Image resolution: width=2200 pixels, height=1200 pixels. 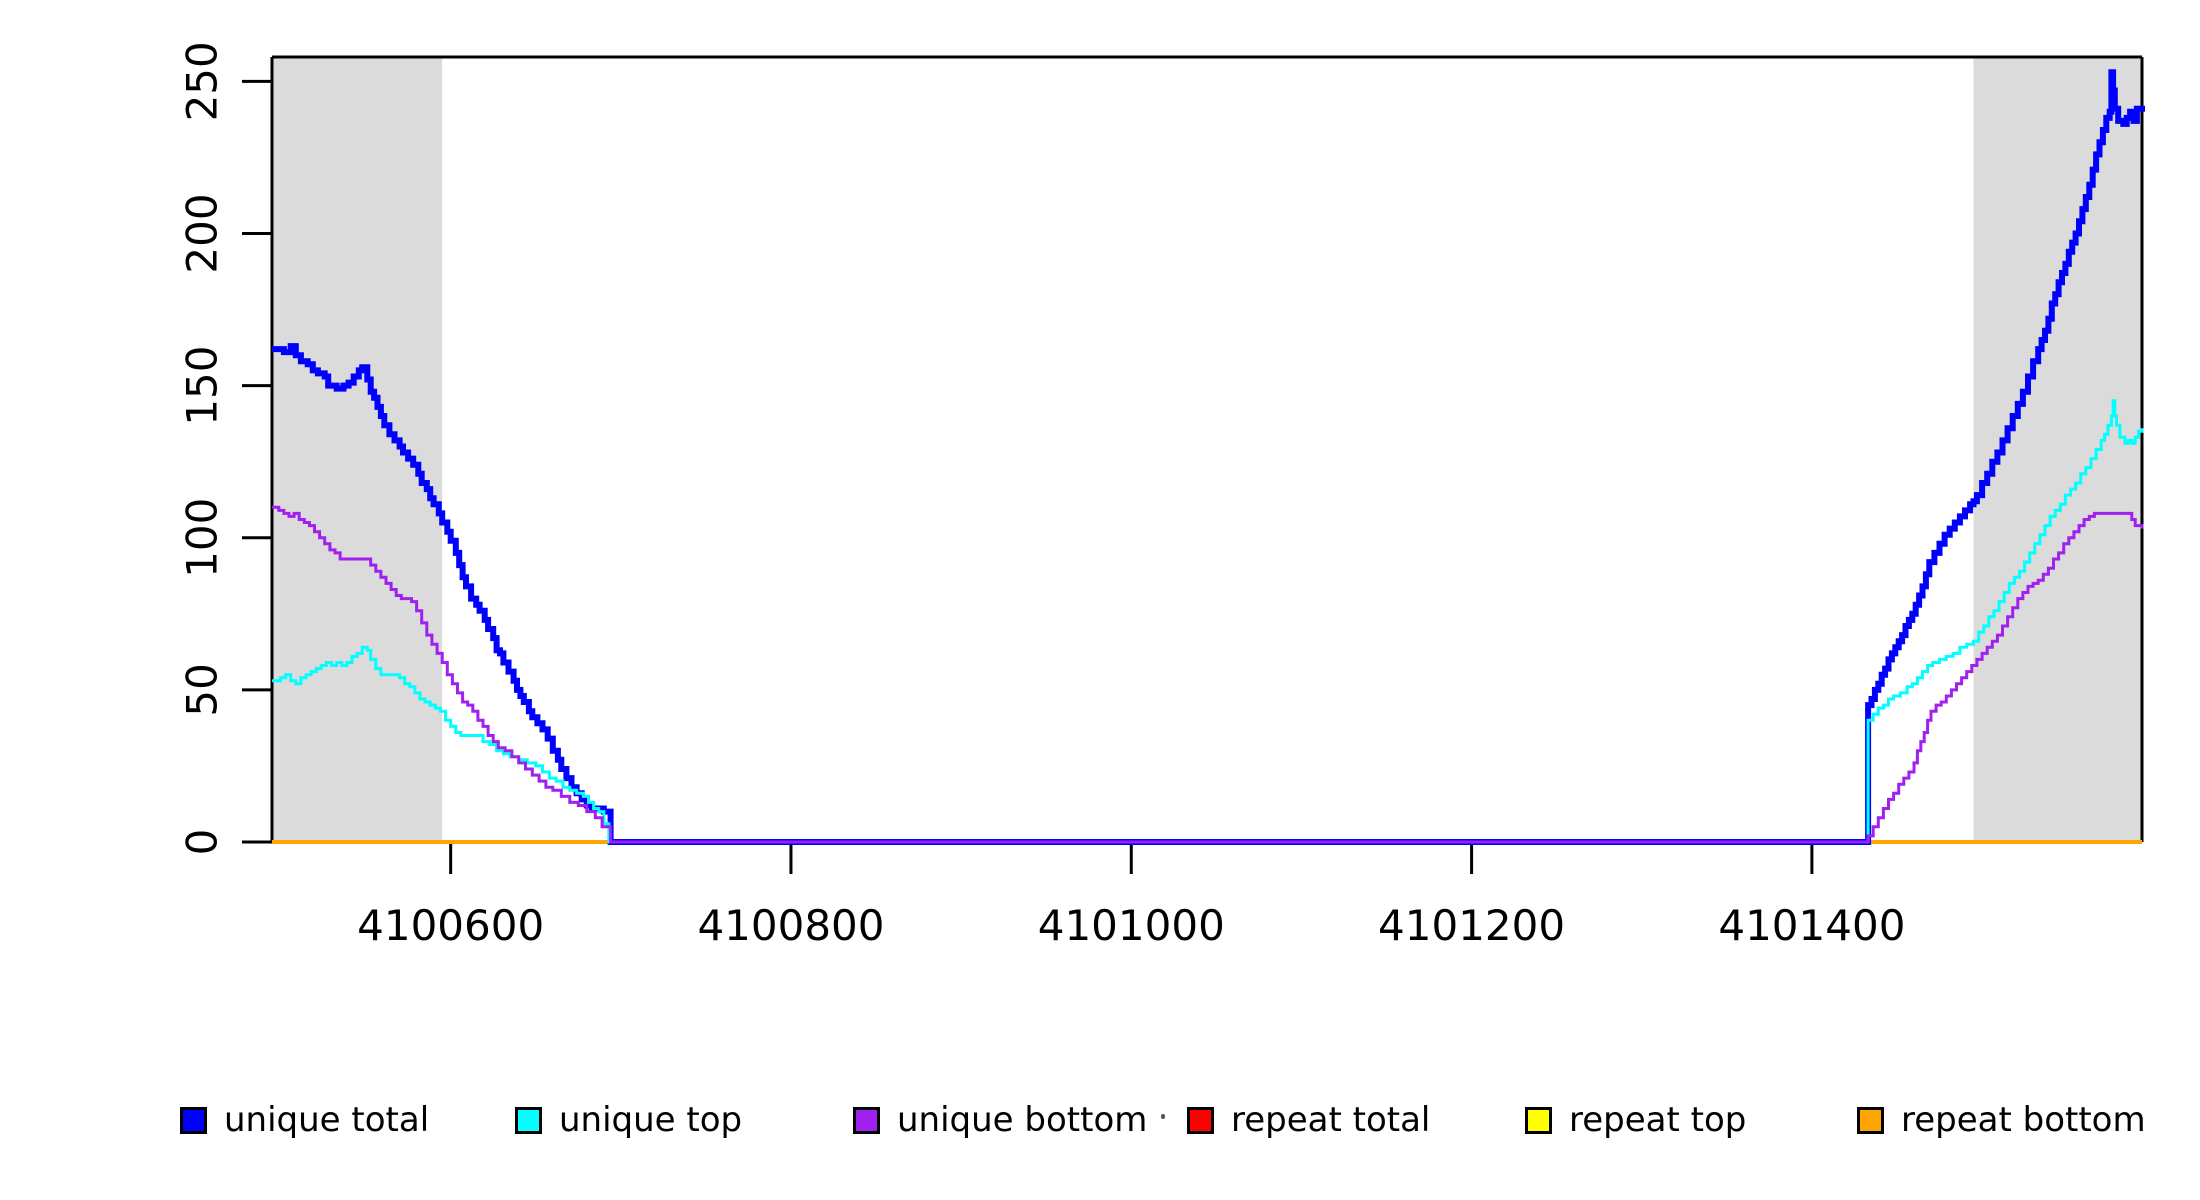 I want to click on x-tick-label: 4100600, so click(x=450, y=925).